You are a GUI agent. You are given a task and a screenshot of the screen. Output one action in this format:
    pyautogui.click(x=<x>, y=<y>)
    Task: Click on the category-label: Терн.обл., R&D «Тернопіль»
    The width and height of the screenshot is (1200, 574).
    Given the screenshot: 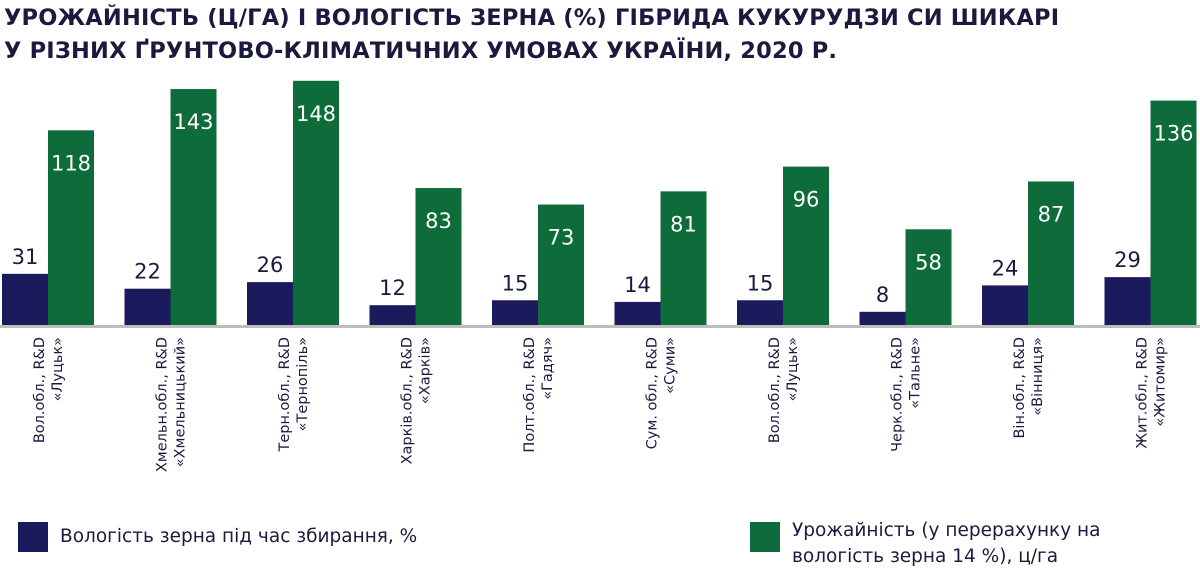 What is the action you would take?
    pyautogui.click(x=294, y=395)
    